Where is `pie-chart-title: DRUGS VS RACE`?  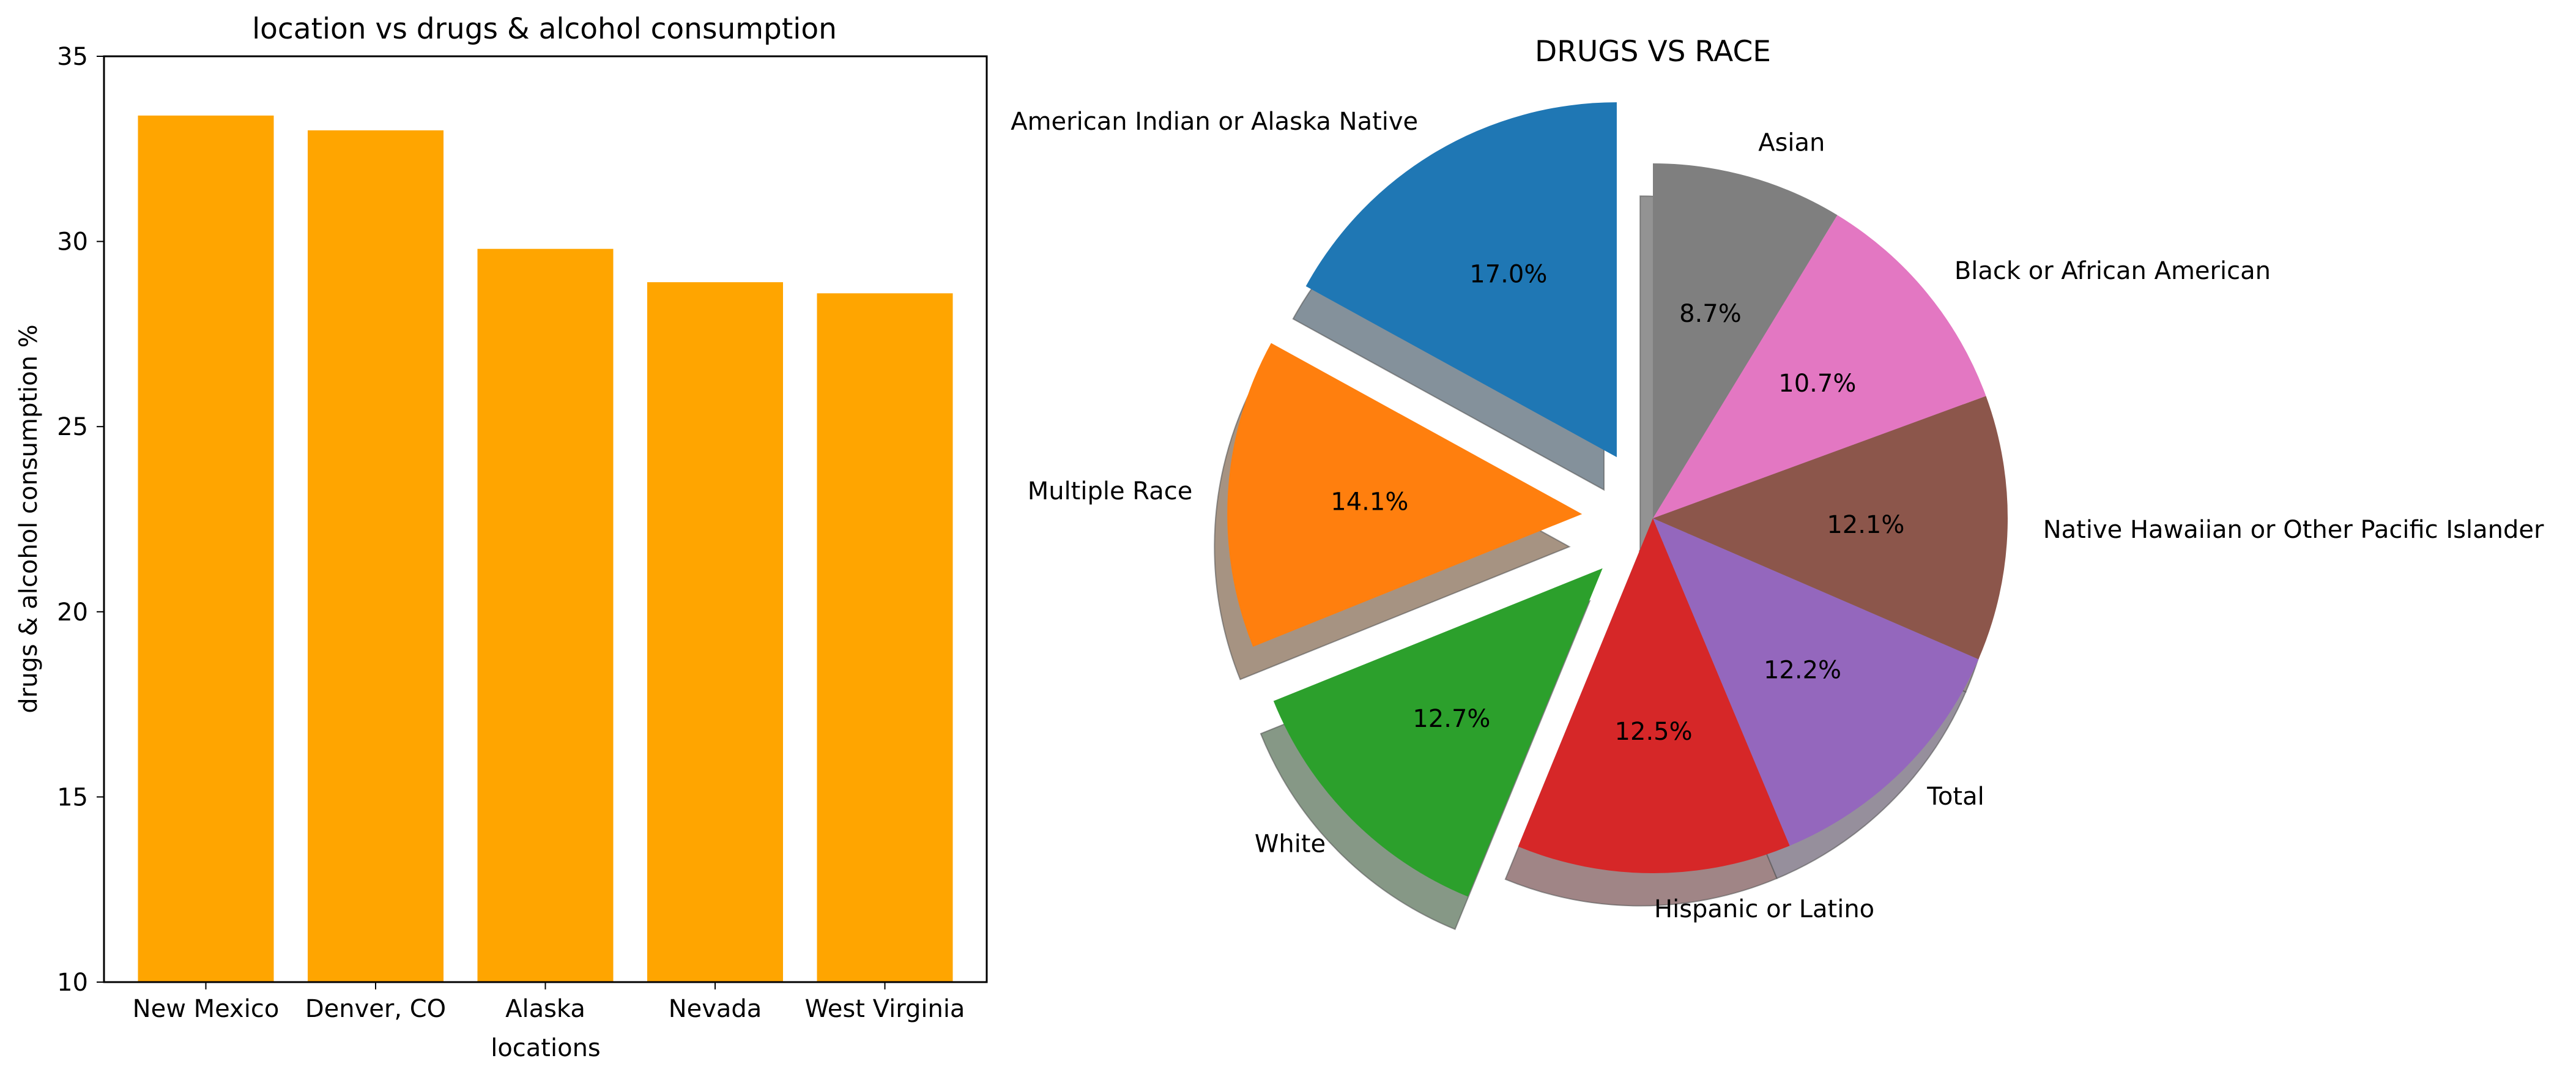
pie-chart-title: DRUGS VS RACE is located at coordinates (1653, 52).